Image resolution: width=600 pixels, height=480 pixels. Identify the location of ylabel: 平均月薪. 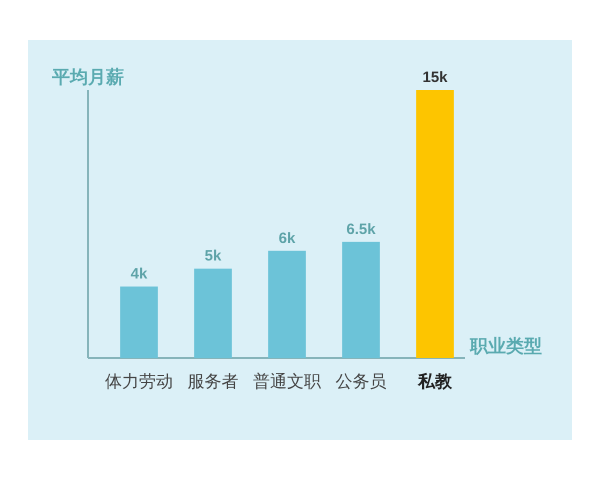
(88, 77).